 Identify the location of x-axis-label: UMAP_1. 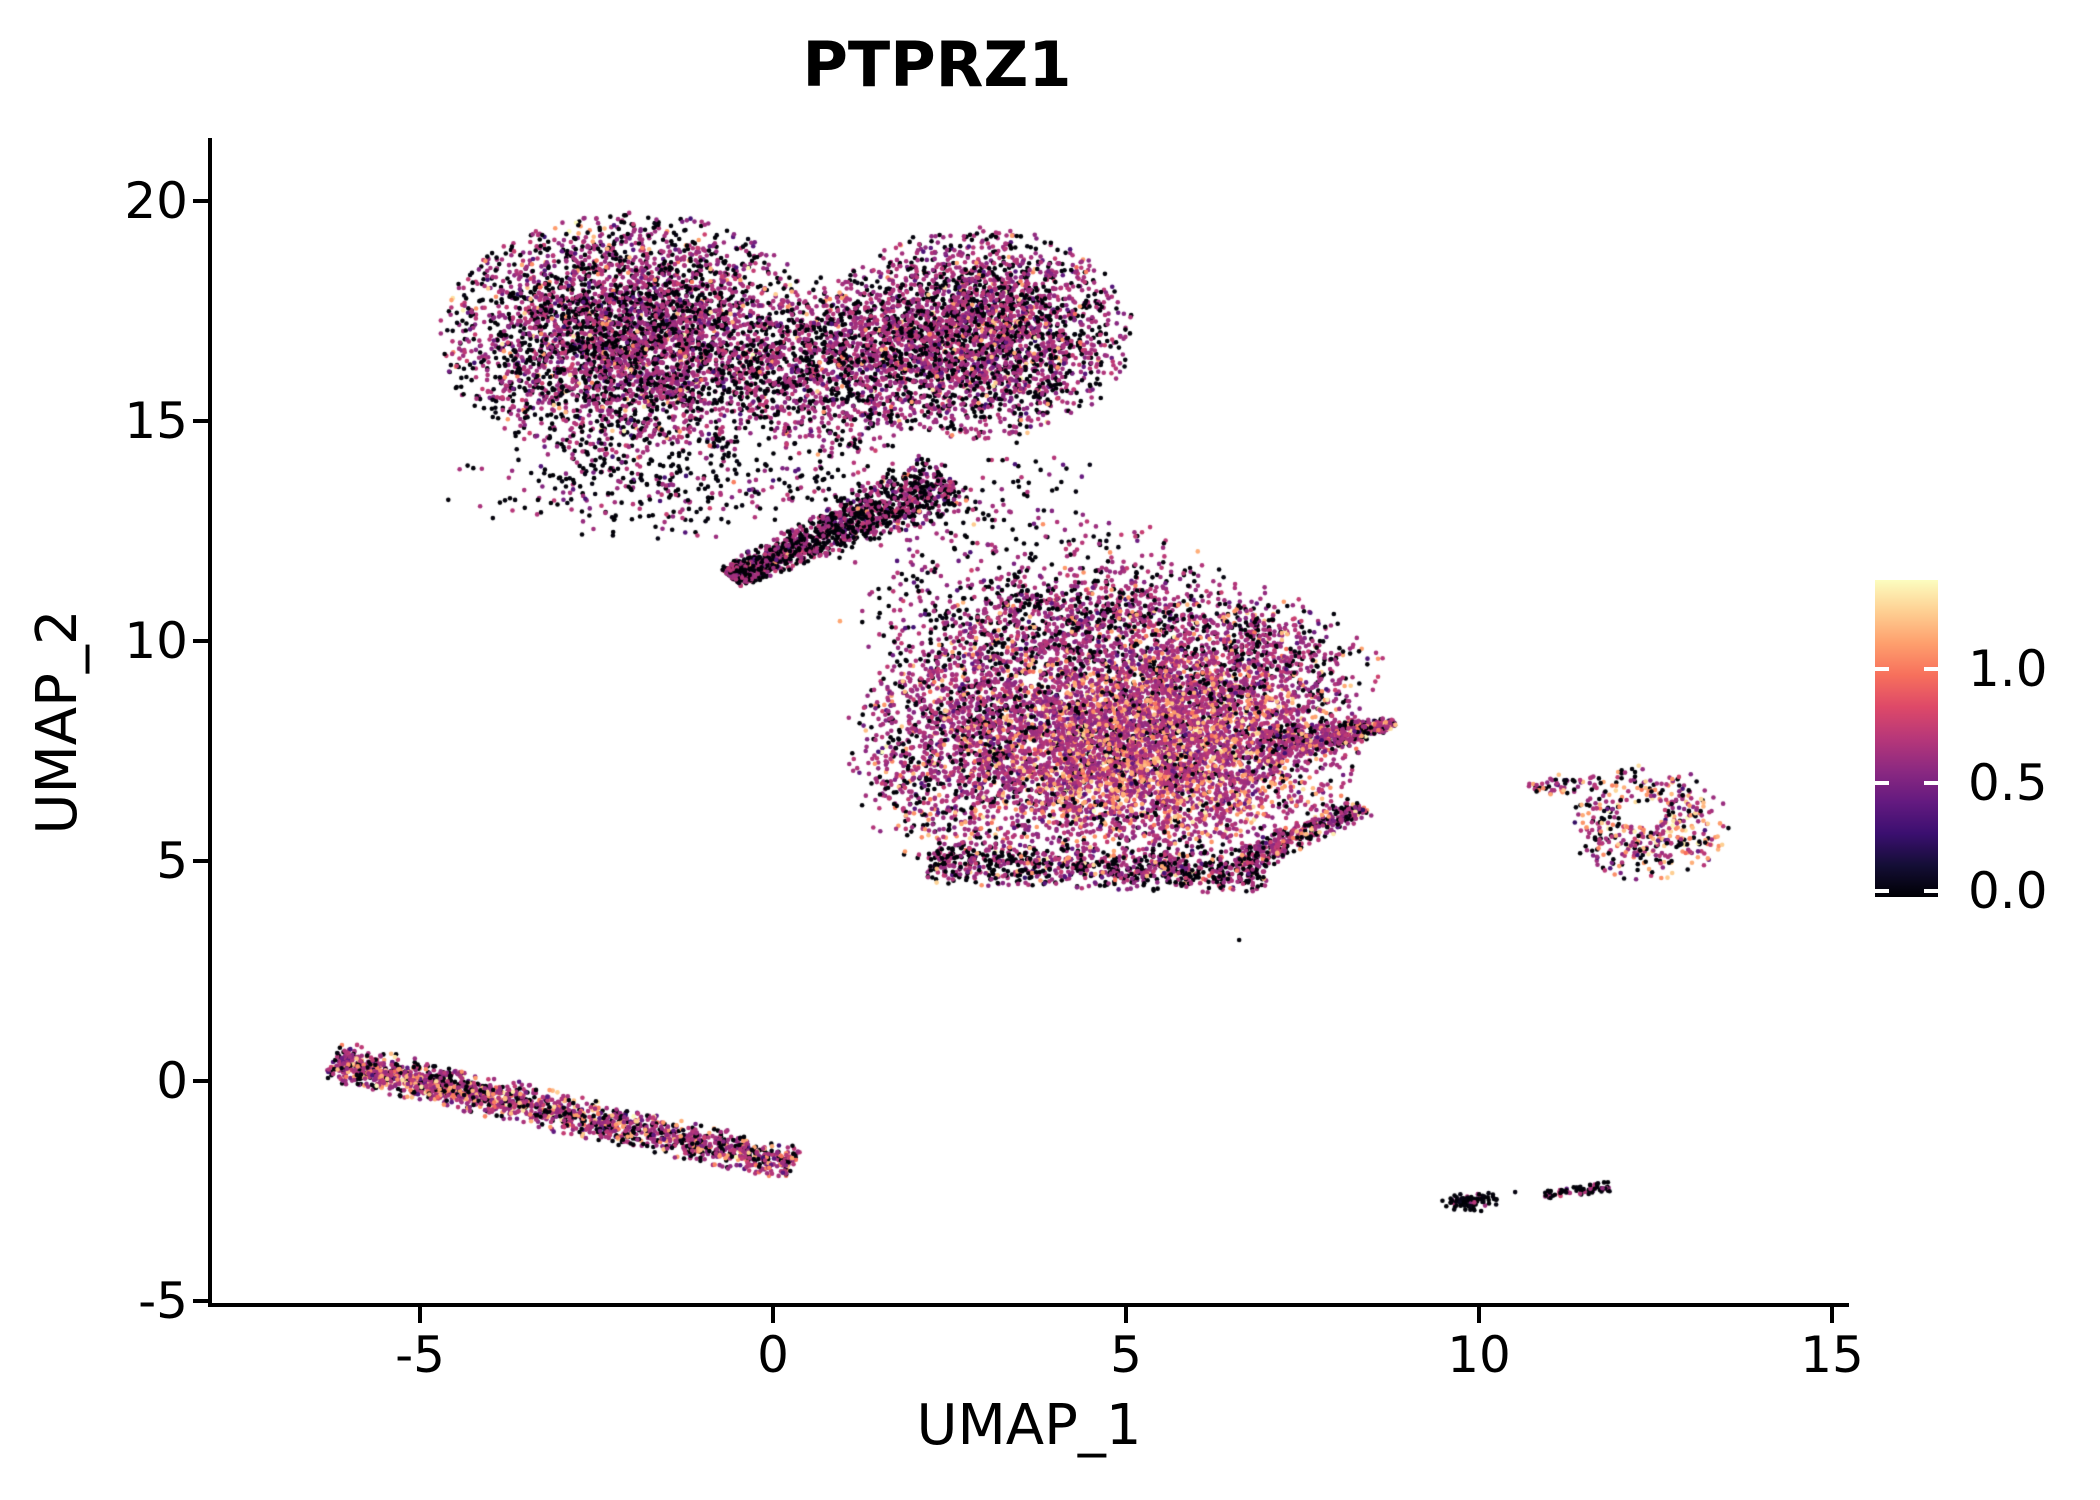
(1029, 1425).